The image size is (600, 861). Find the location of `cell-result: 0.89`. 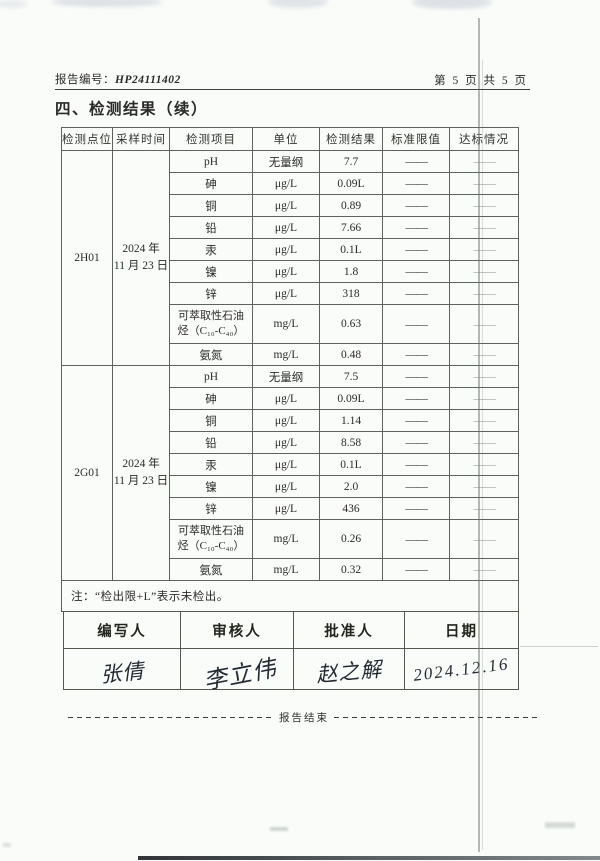

cell-result: 0.89 is located at coordinates (351, 205).